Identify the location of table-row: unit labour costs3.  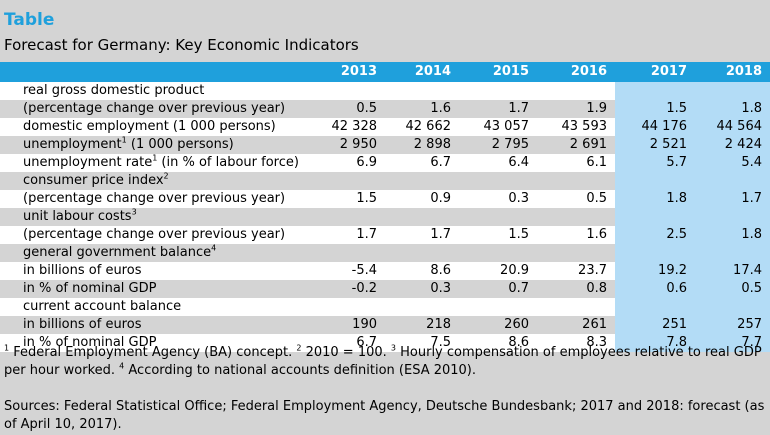
(385, 217).